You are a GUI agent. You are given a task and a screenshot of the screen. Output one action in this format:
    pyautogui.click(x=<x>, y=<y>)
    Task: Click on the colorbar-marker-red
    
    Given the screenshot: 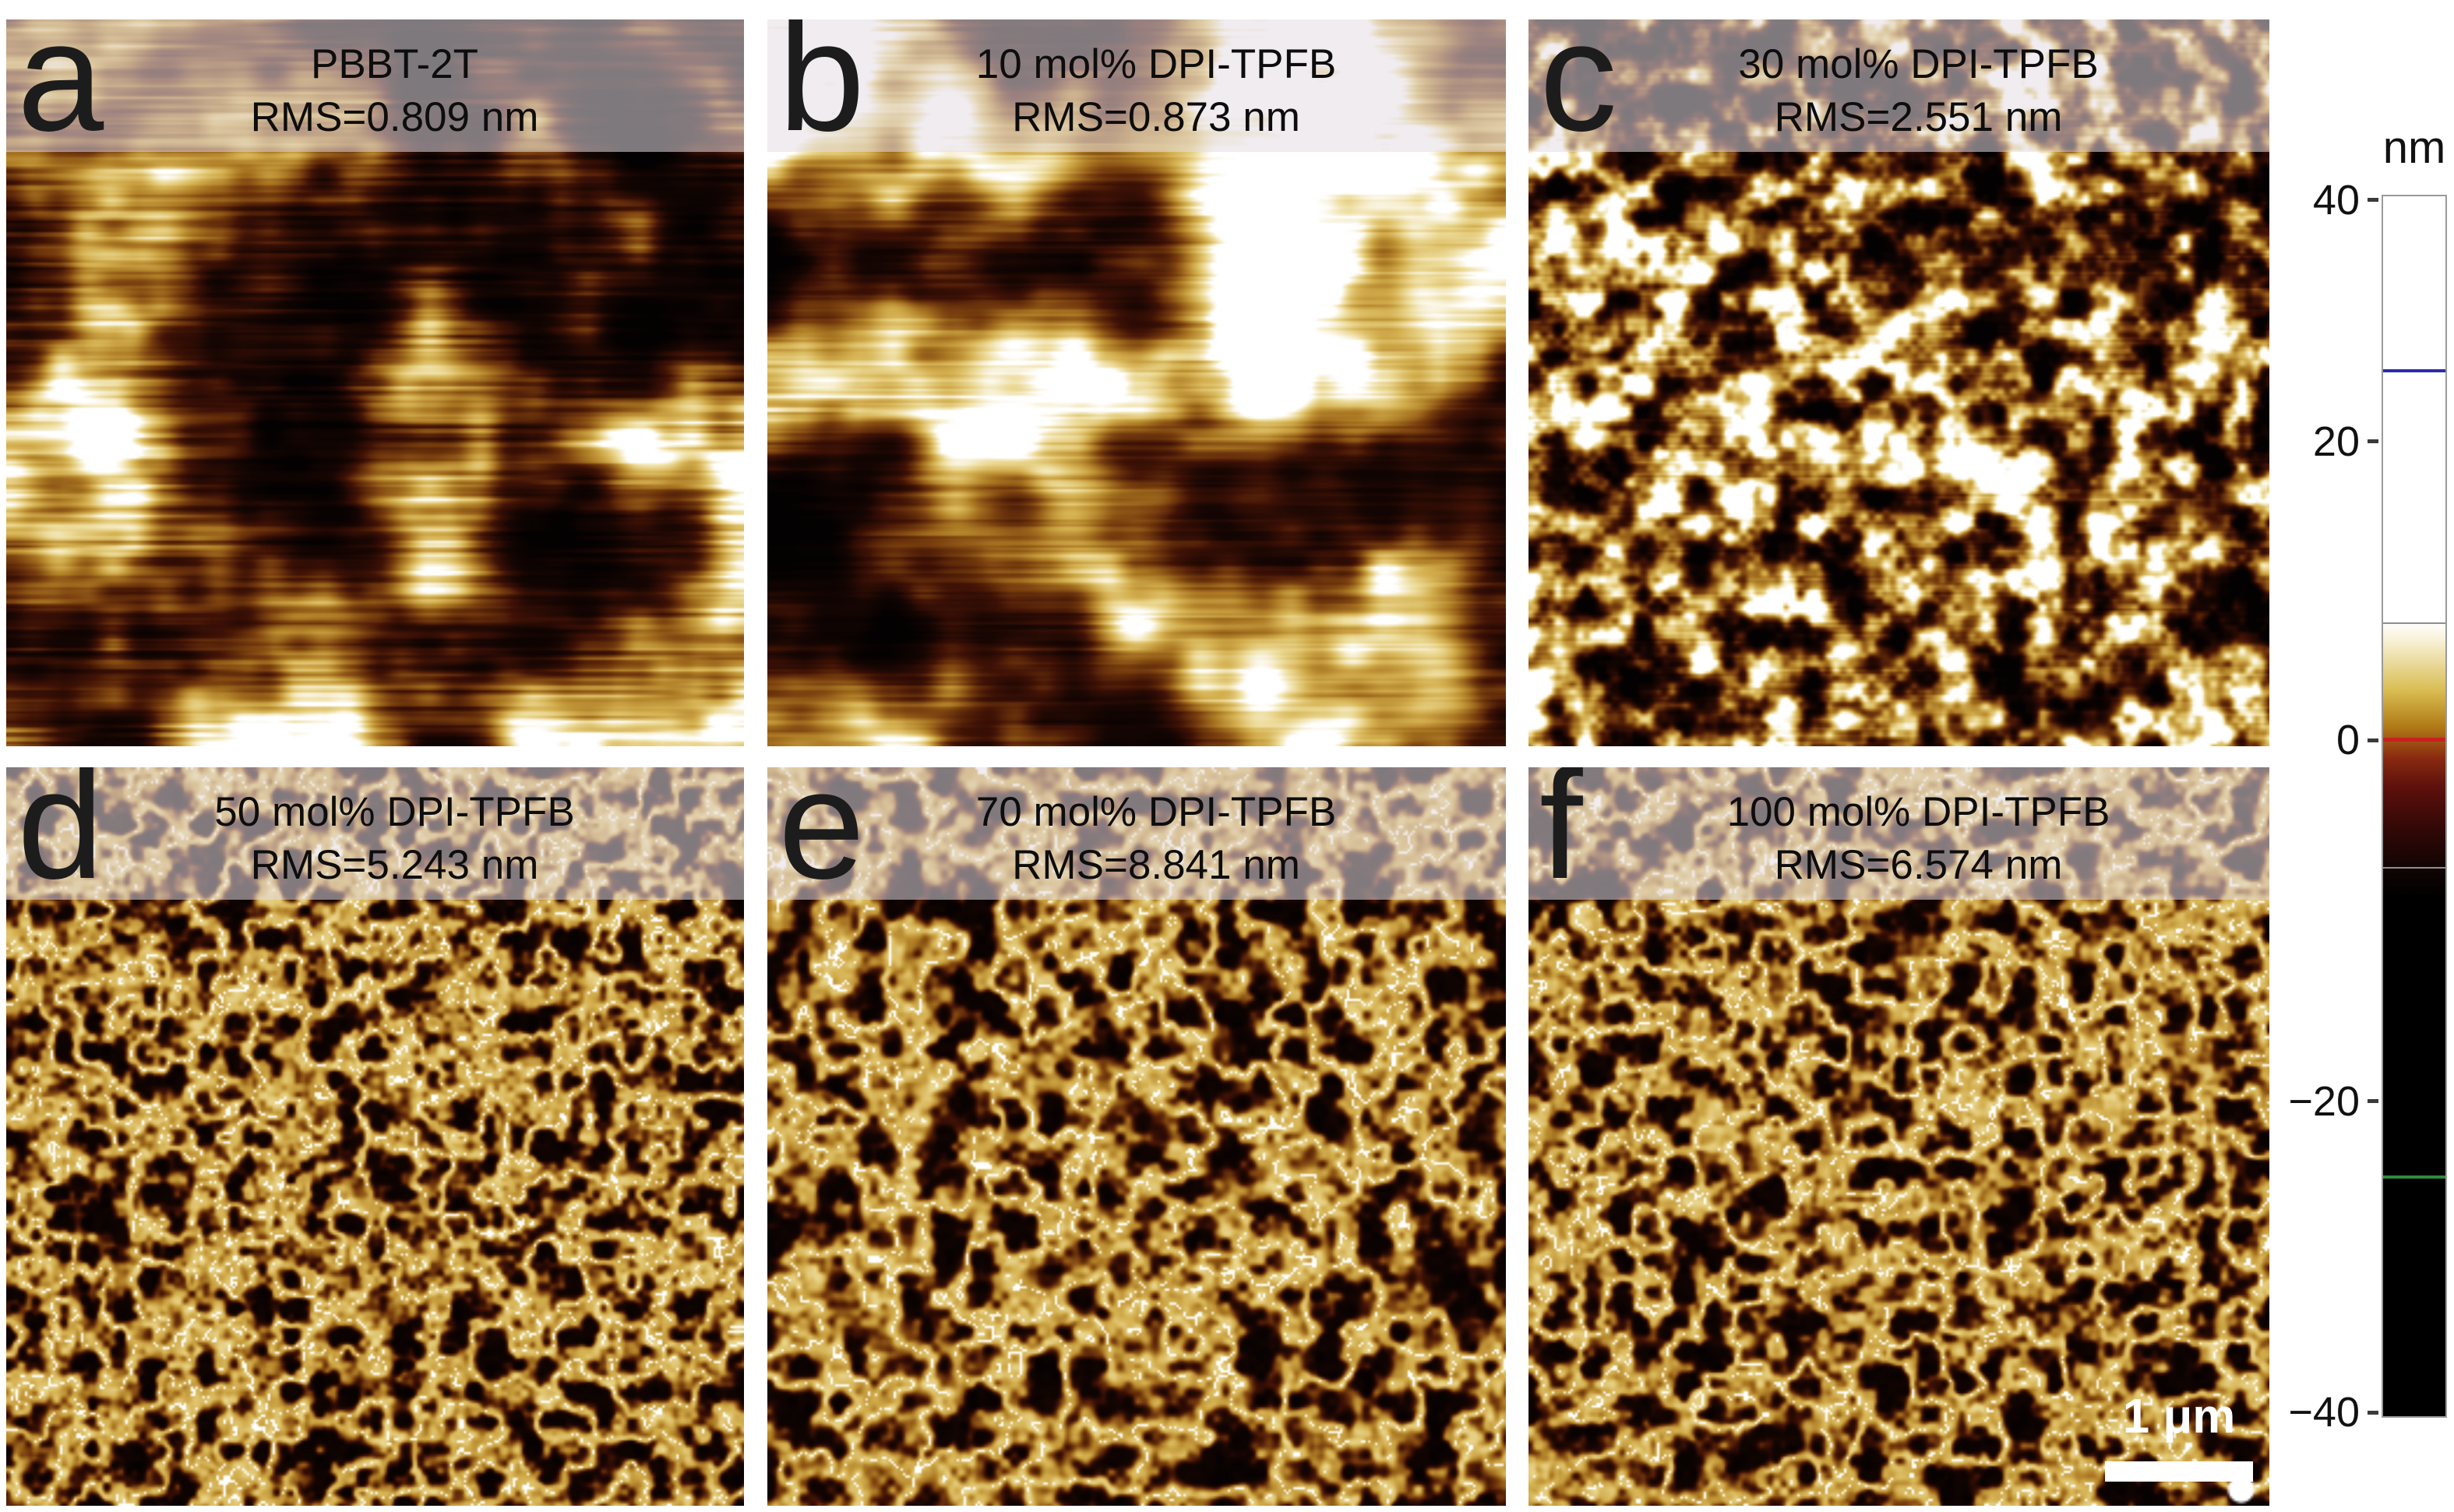 What is the action you would take?
    pyautogui.click(x=2414, y=740)
    